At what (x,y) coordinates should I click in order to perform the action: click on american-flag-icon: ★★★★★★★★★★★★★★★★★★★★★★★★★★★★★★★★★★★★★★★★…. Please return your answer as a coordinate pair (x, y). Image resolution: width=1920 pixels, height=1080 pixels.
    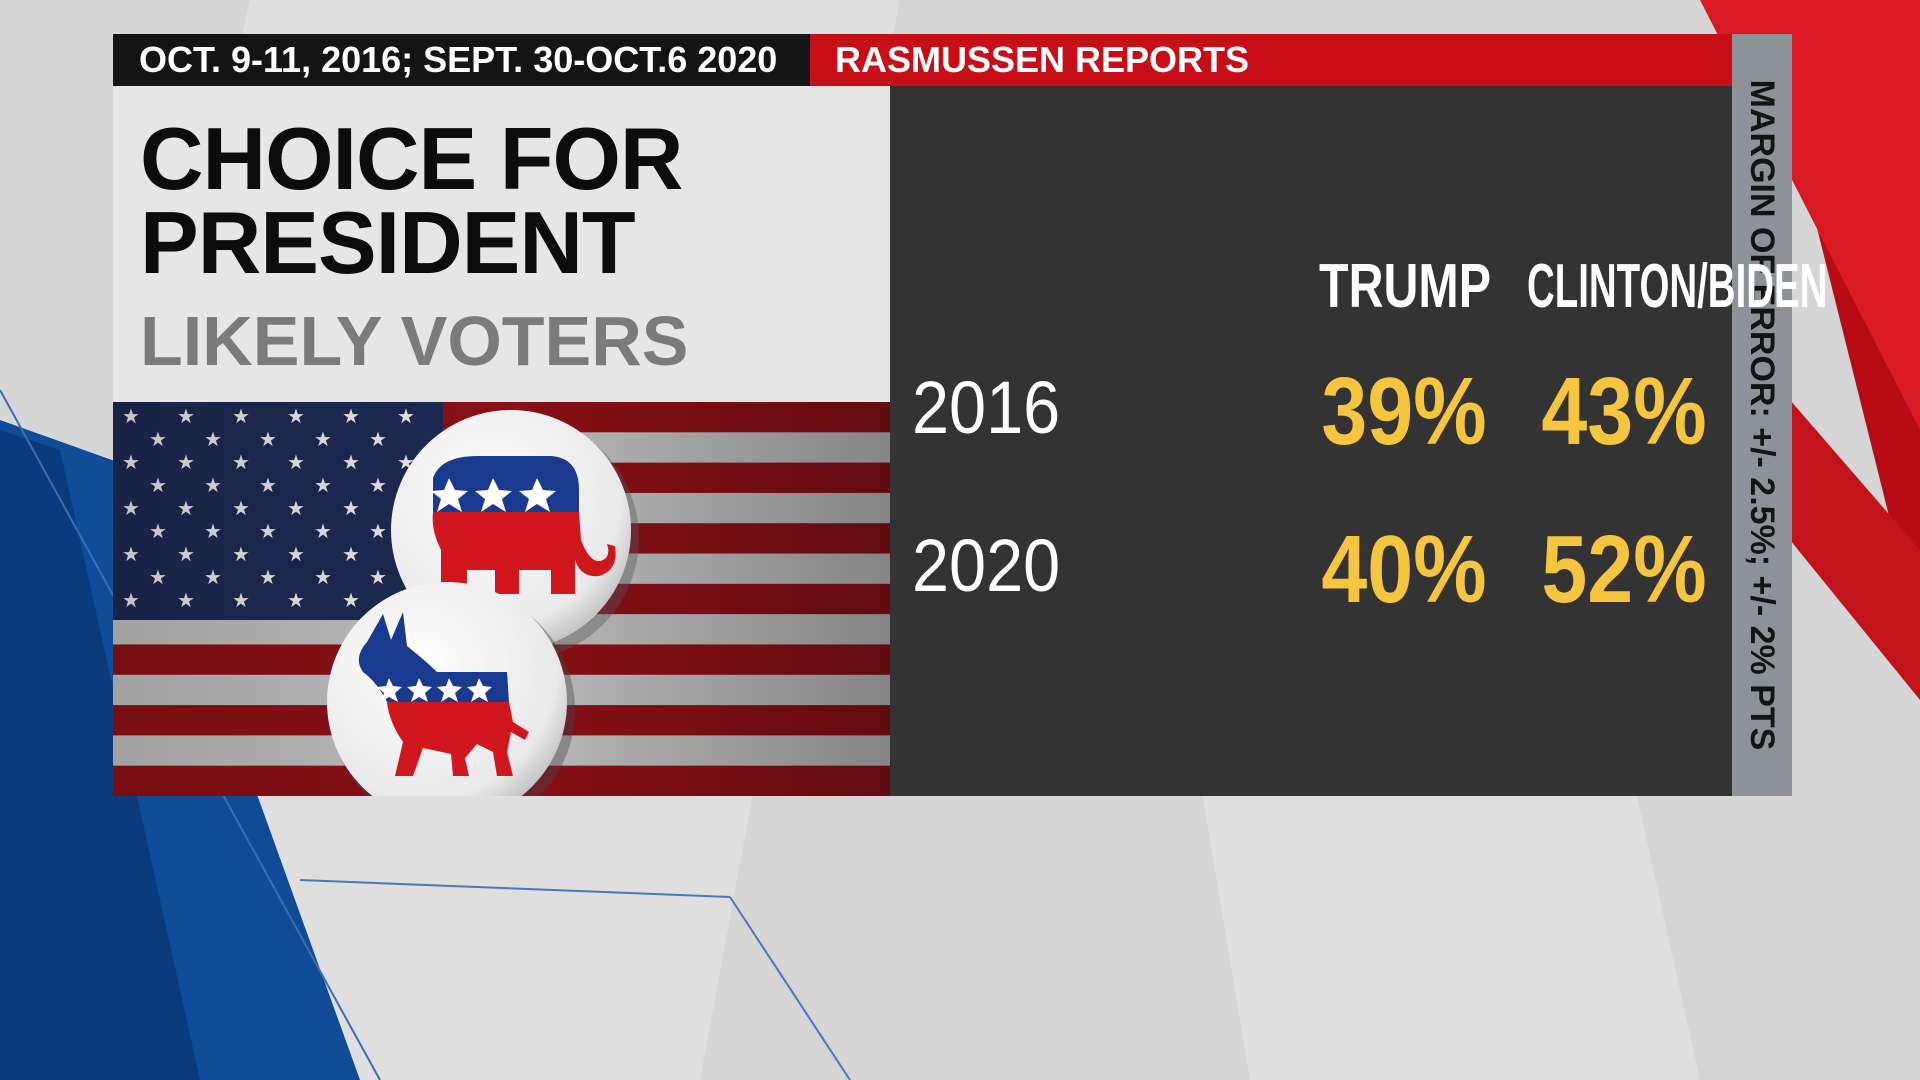
    Looking at the image, I should click on (501, 599).